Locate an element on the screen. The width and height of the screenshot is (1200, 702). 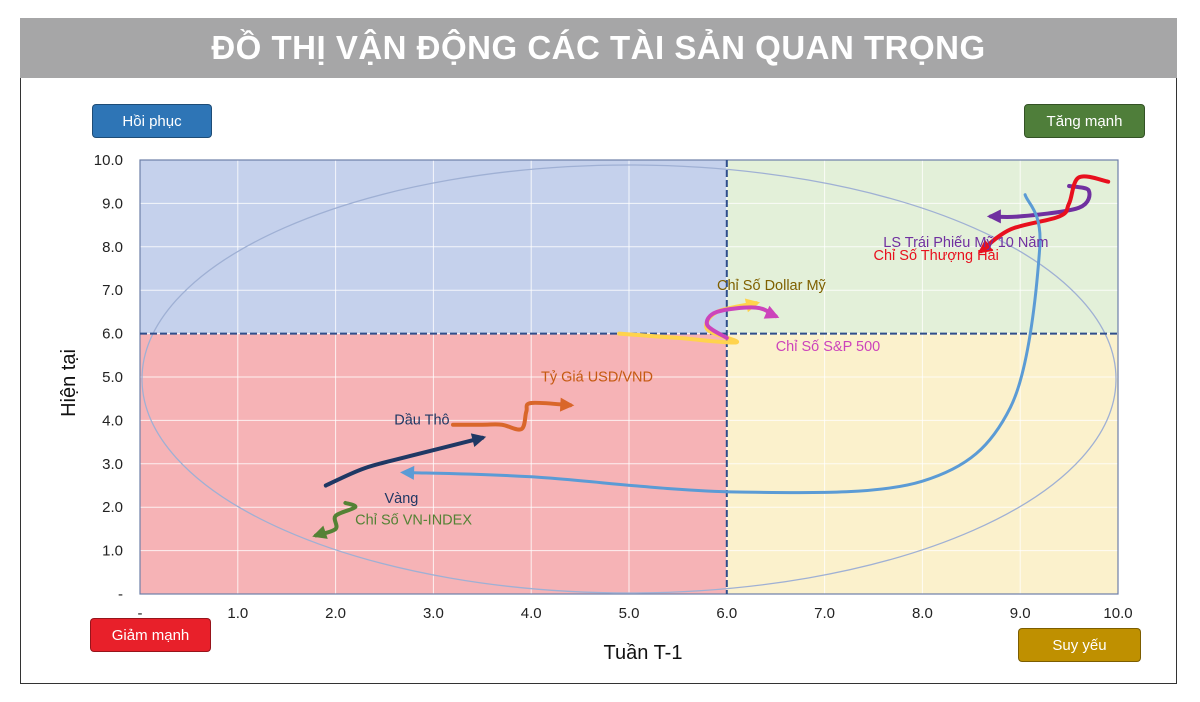
x-axis-title: Tuần T-1 is located at coordinates (643, 653).